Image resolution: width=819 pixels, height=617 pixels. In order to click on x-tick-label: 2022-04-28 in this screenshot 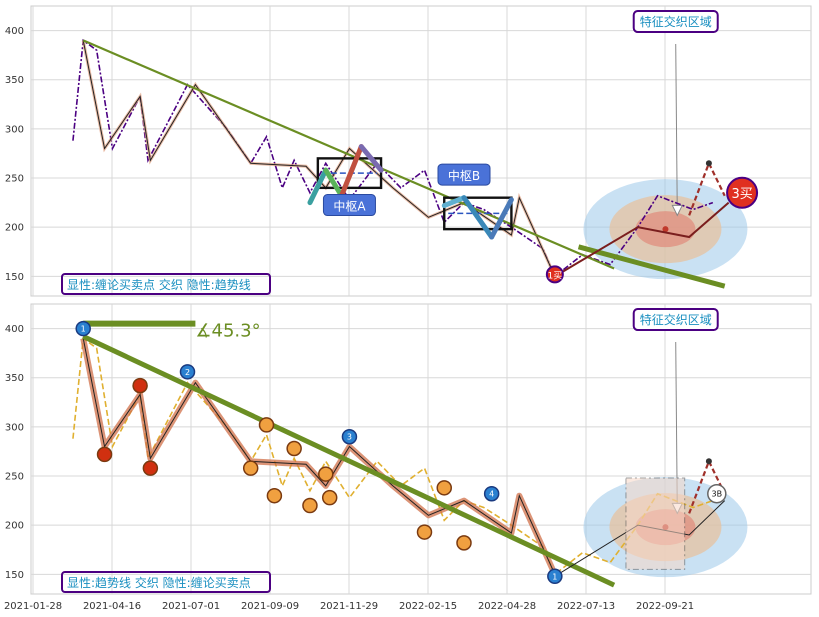, I will do `click(507, 606)`.